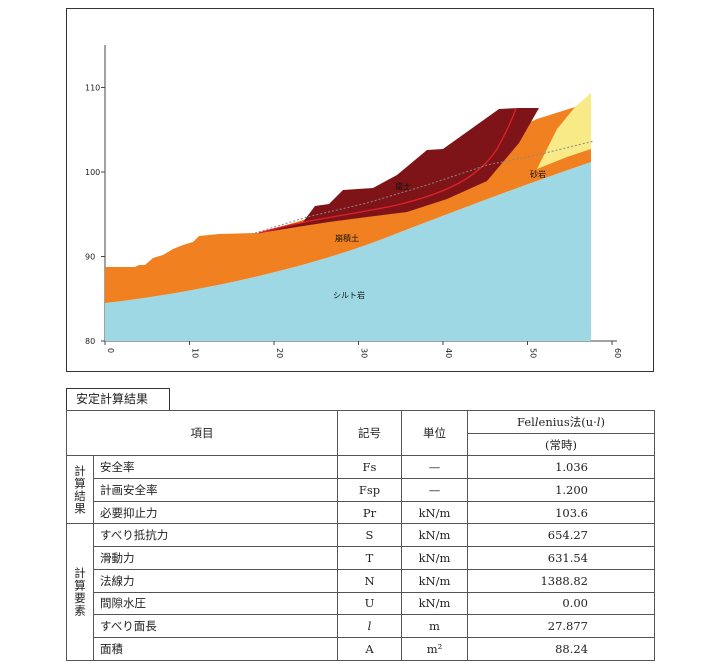  I want to click on x-tick-label: 60, so click(617, 353).